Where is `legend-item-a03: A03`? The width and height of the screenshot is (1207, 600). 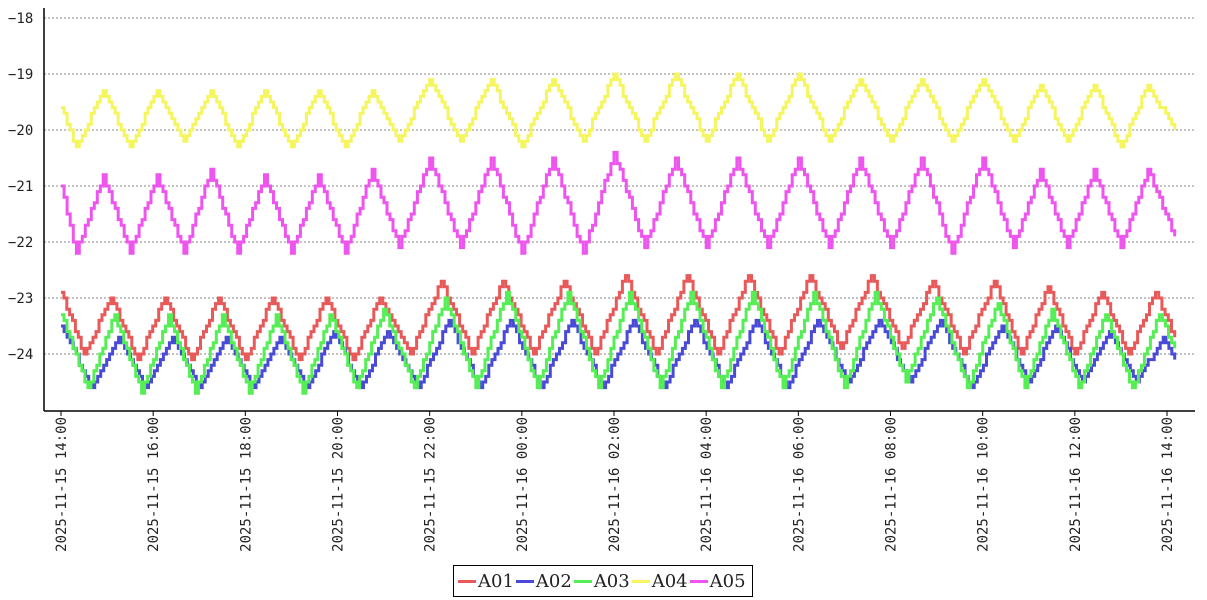 legend-item-a03: A03 is located at coordinates (601, 581).